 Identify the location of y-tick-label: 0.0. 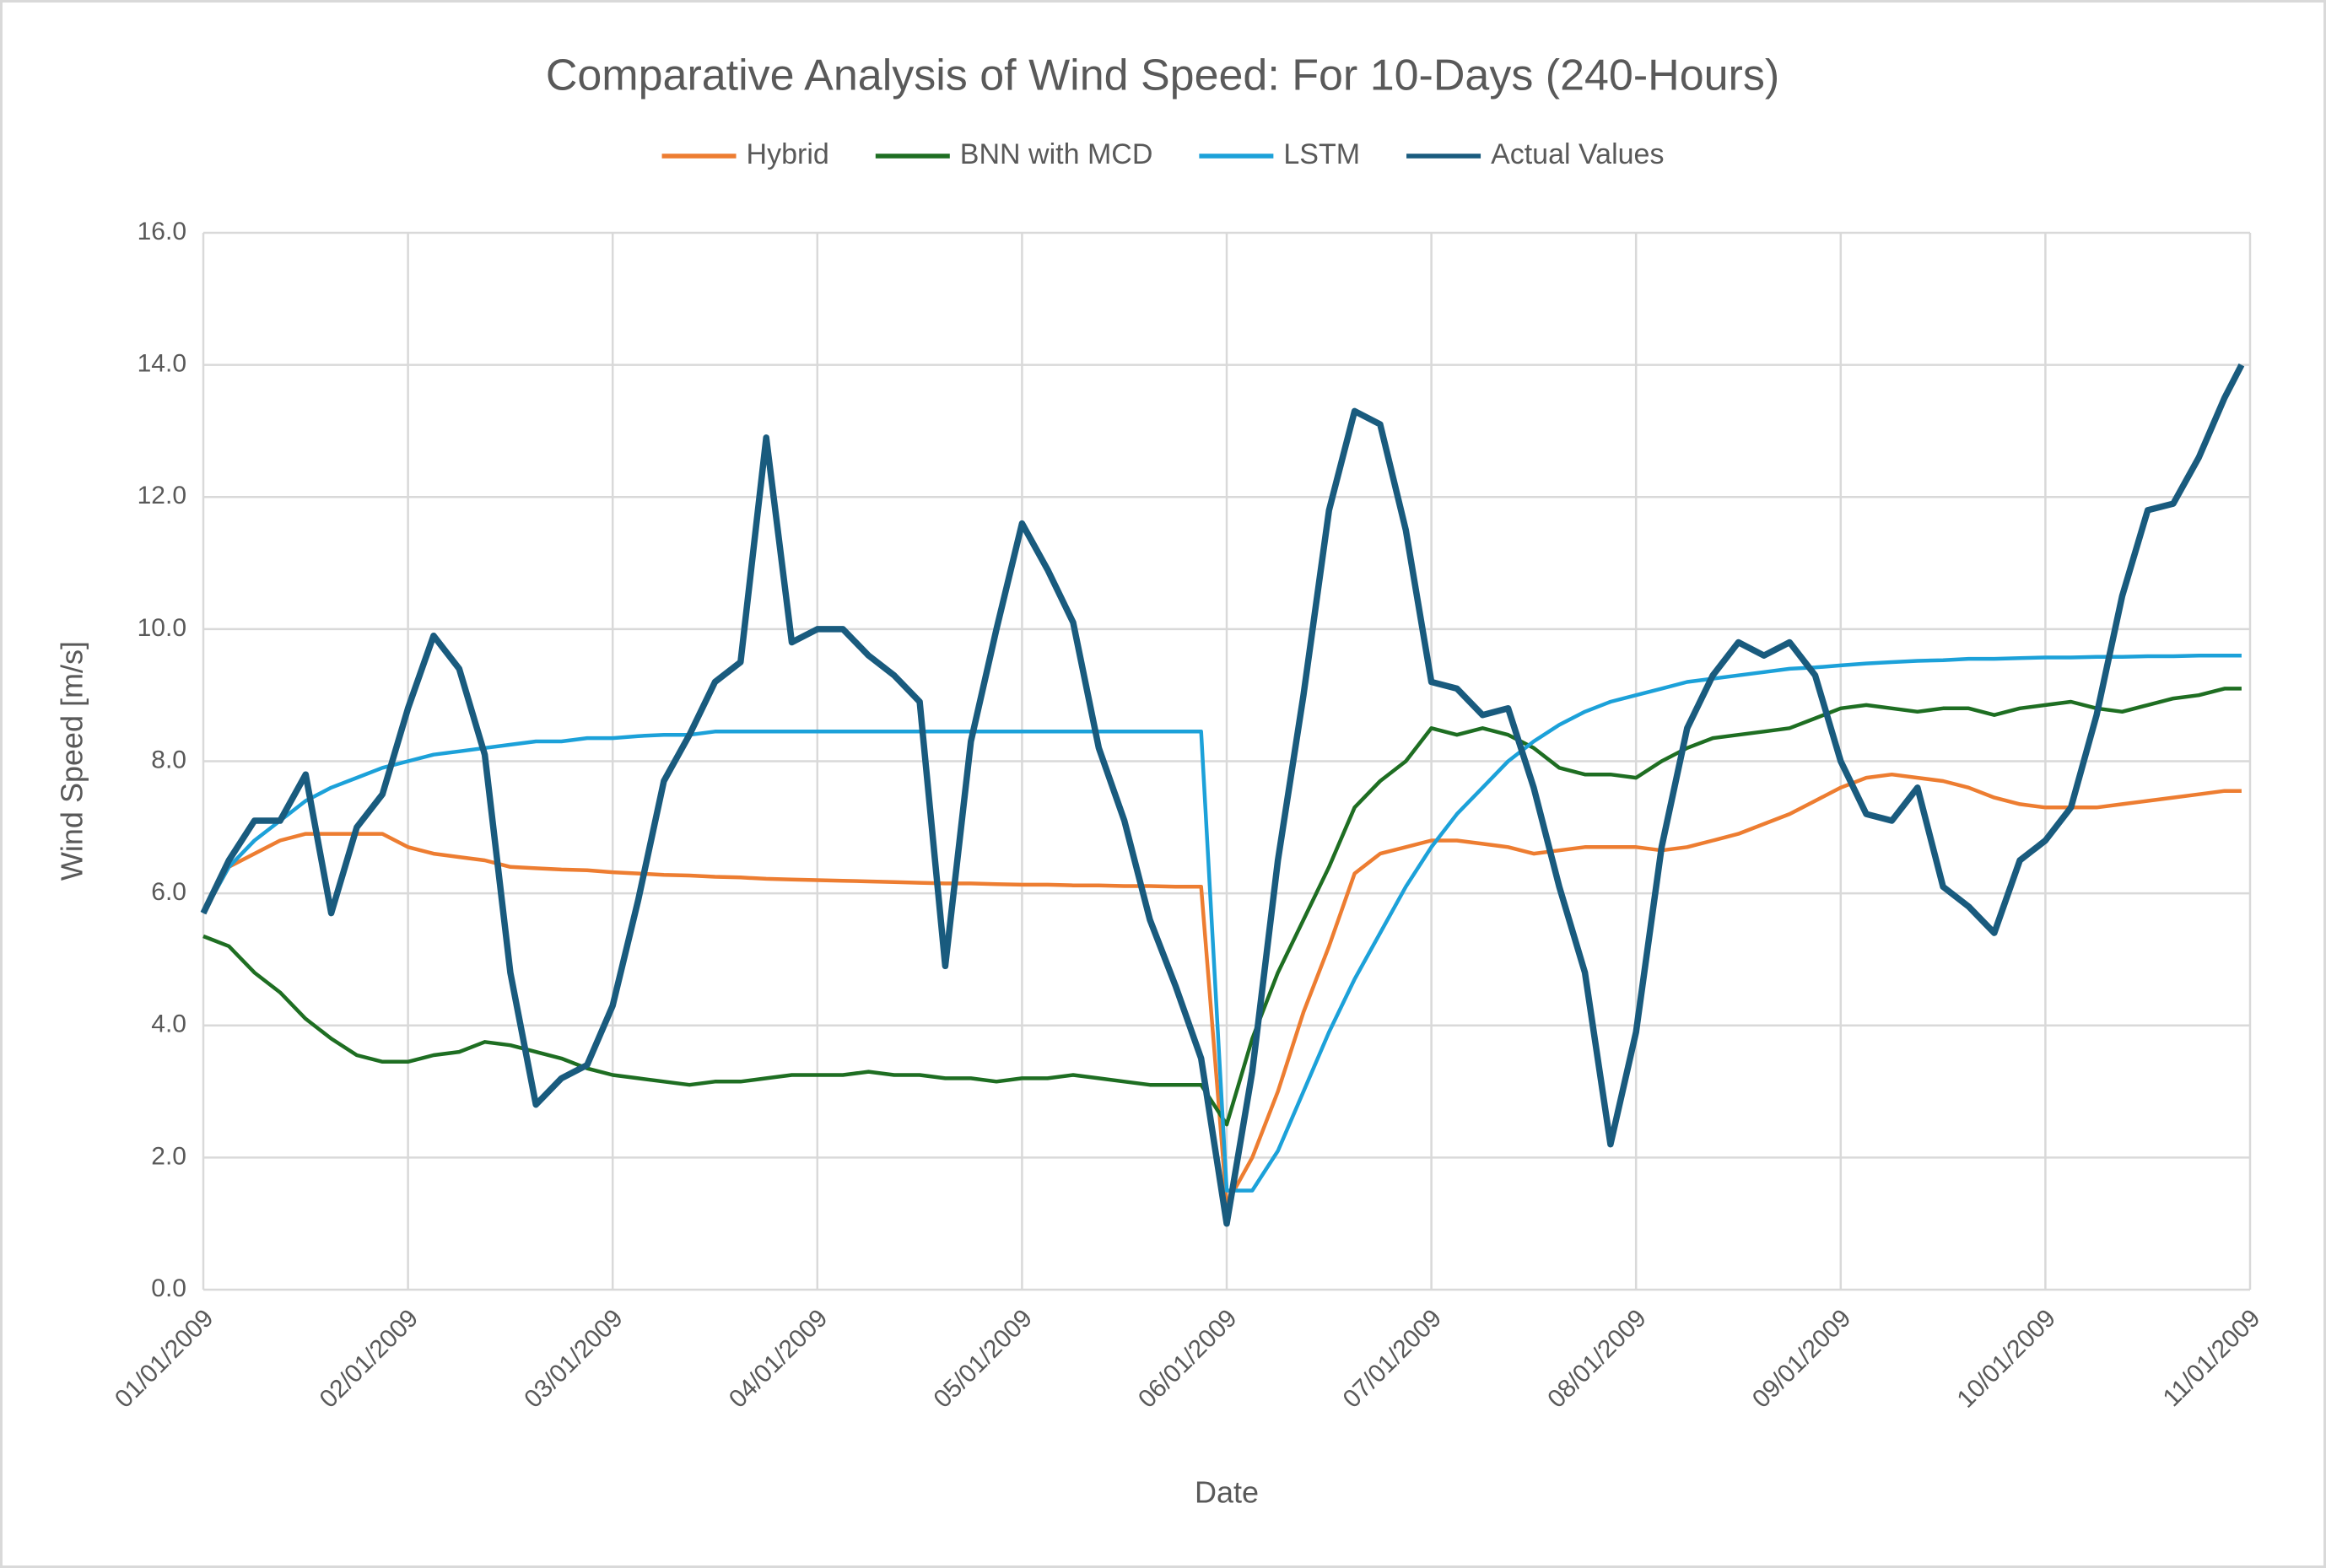
(169, 1288).